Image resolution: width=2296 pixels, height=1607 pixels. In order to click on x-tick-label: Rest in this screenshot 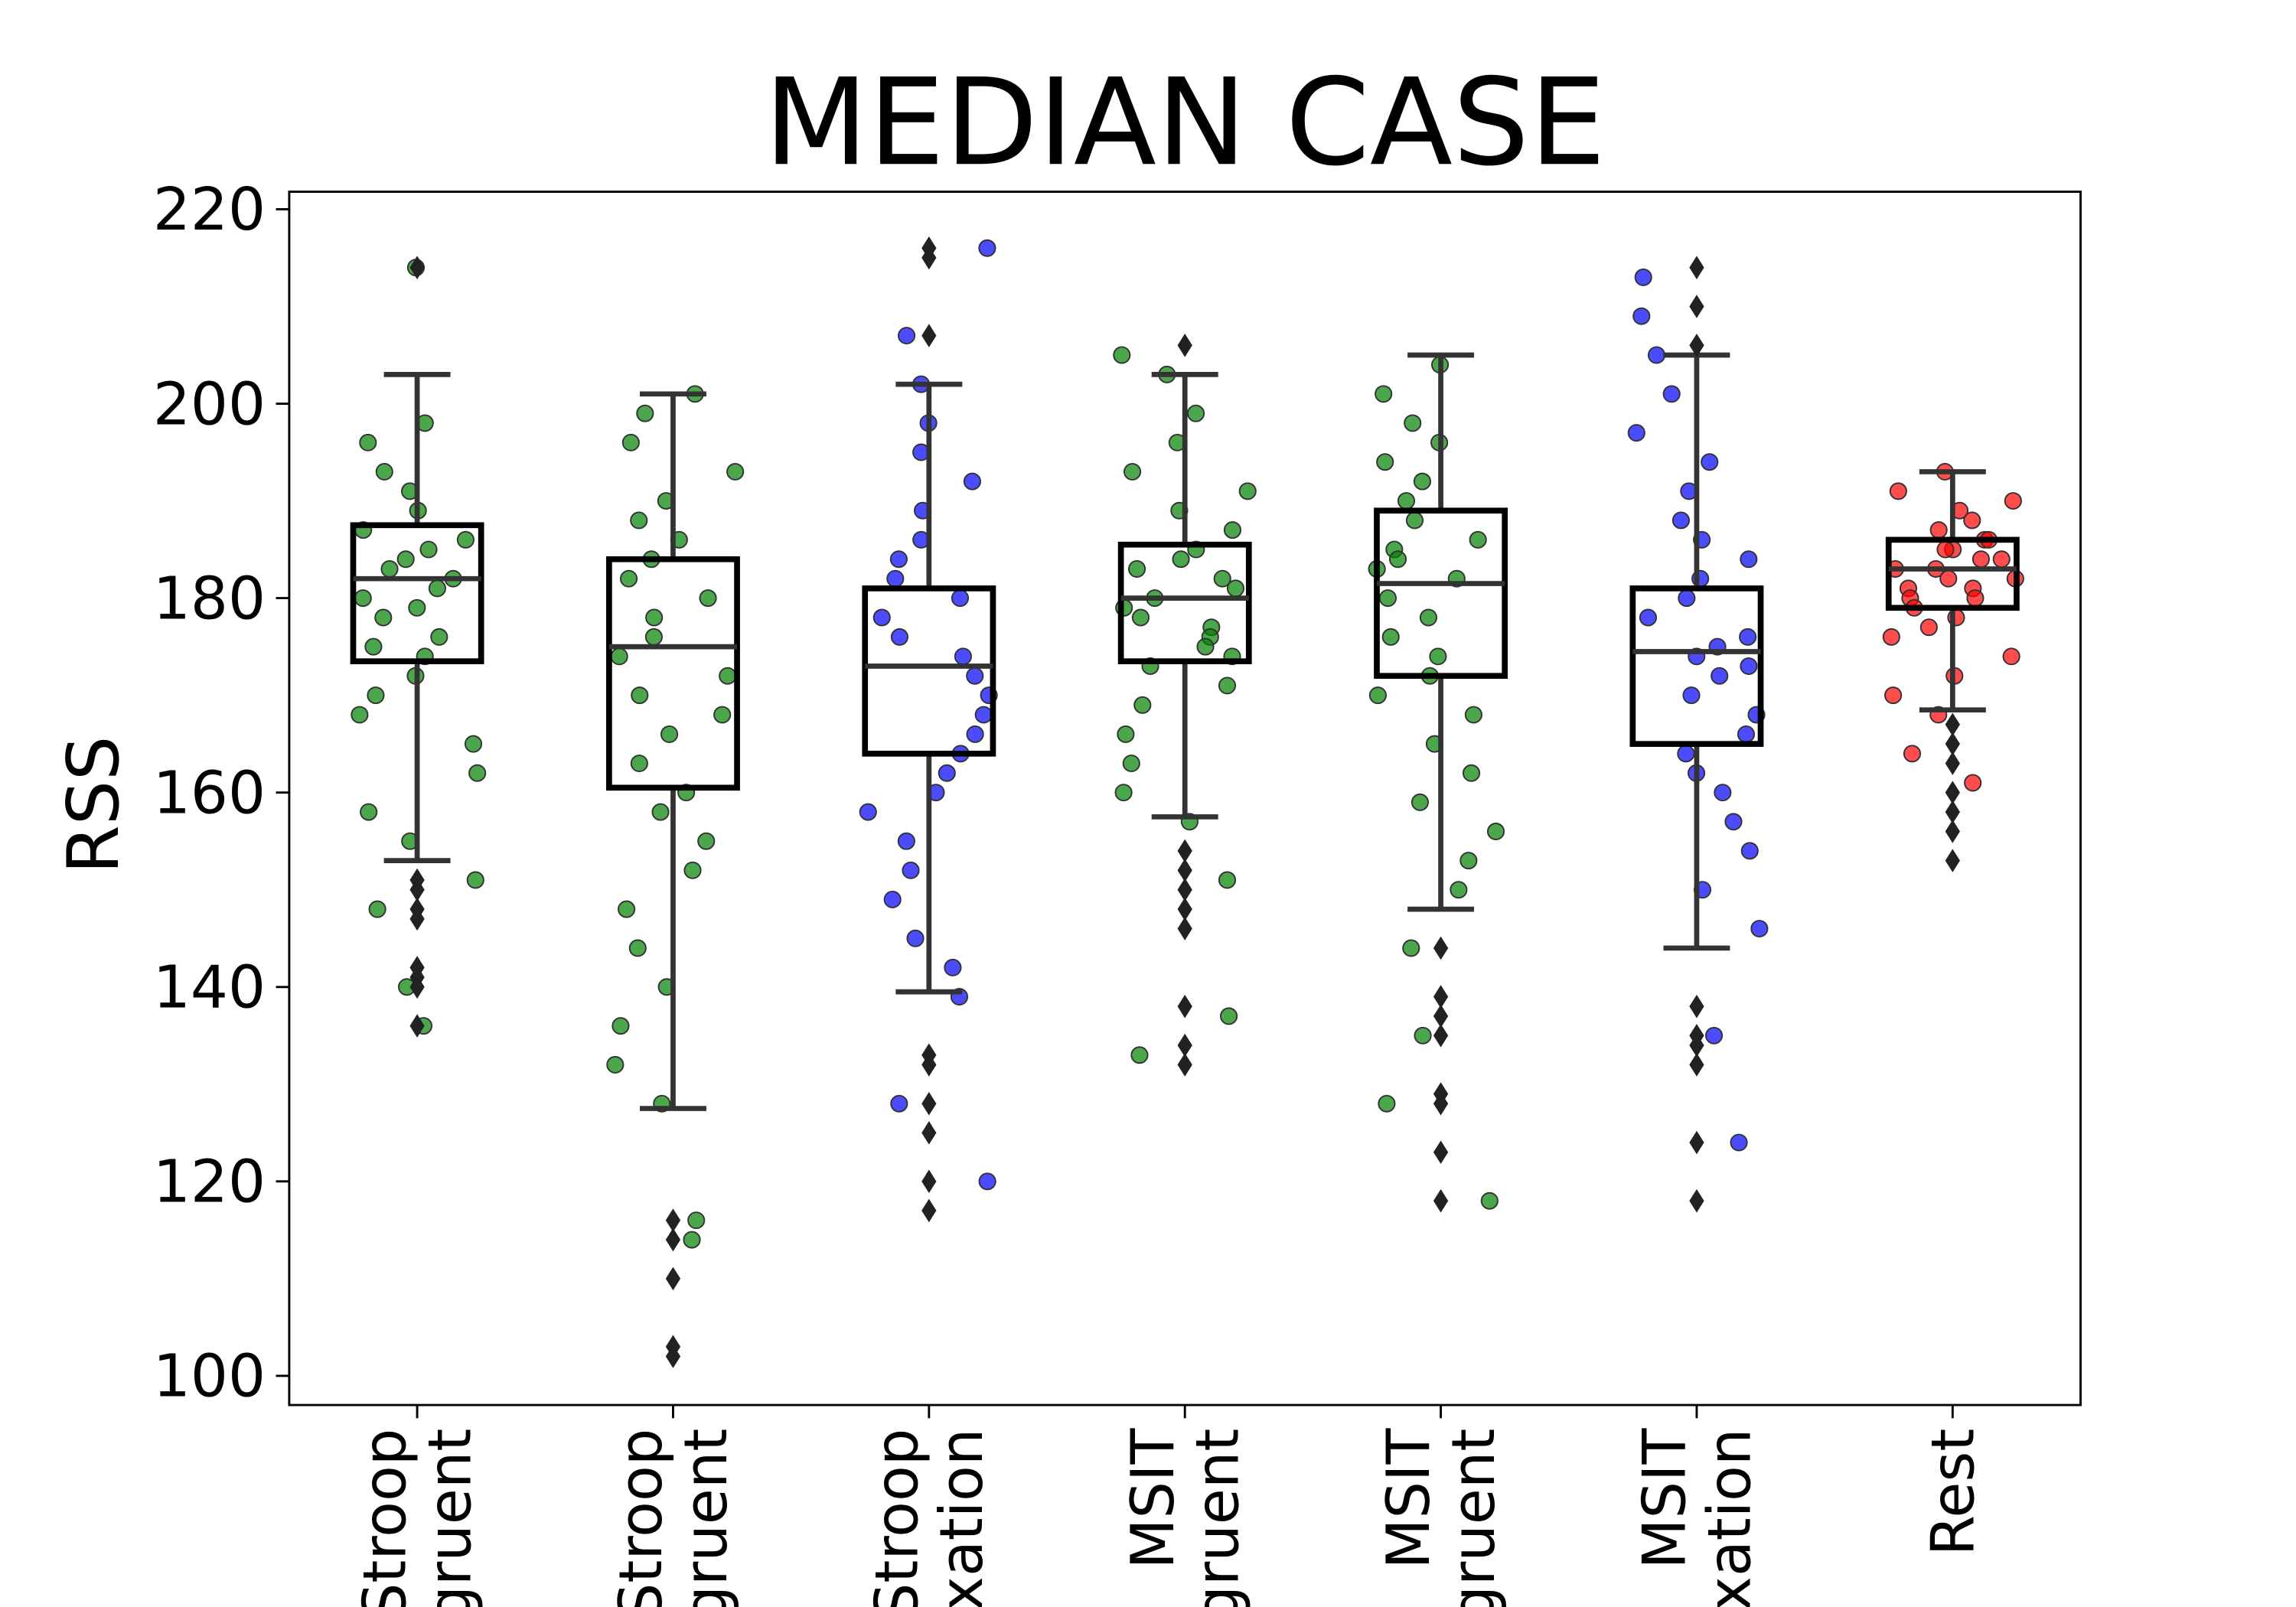, I will do `click(1953, 1492)`.